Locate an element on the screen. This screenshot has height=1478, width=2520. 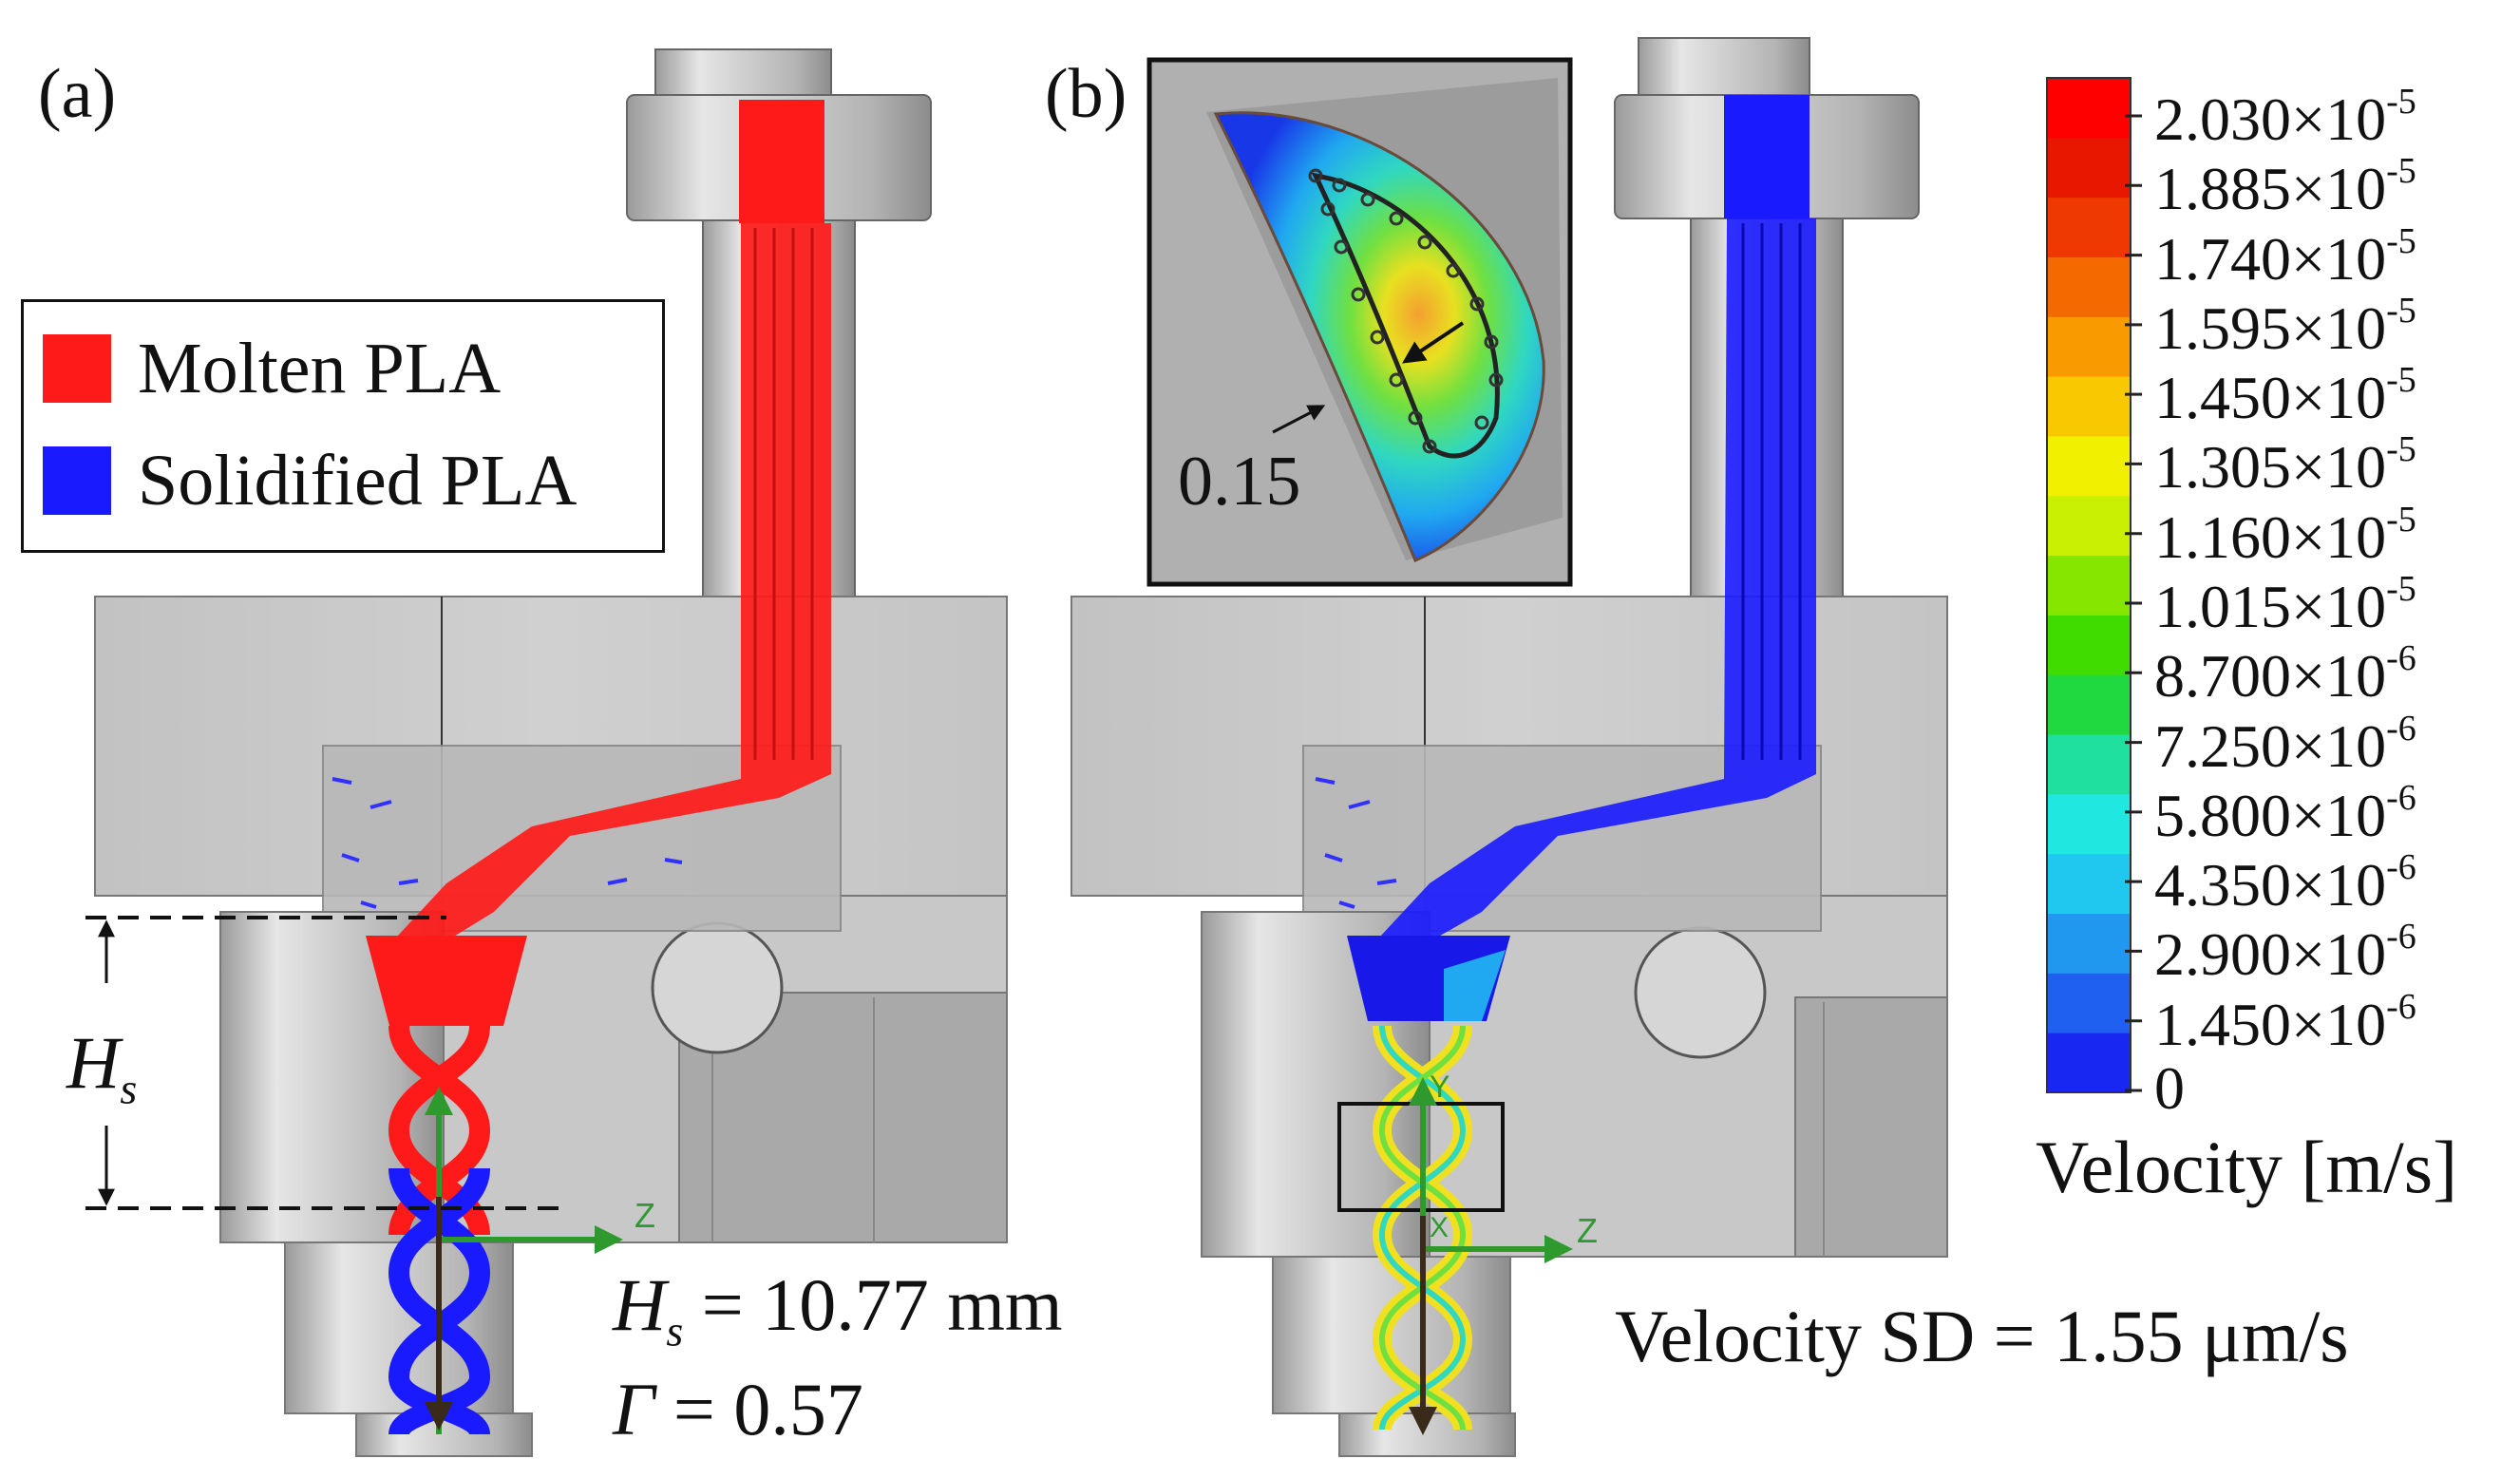
colorbar-tick-label: 4.350×10⁻⁶ is located at coordinates (2285, 883).